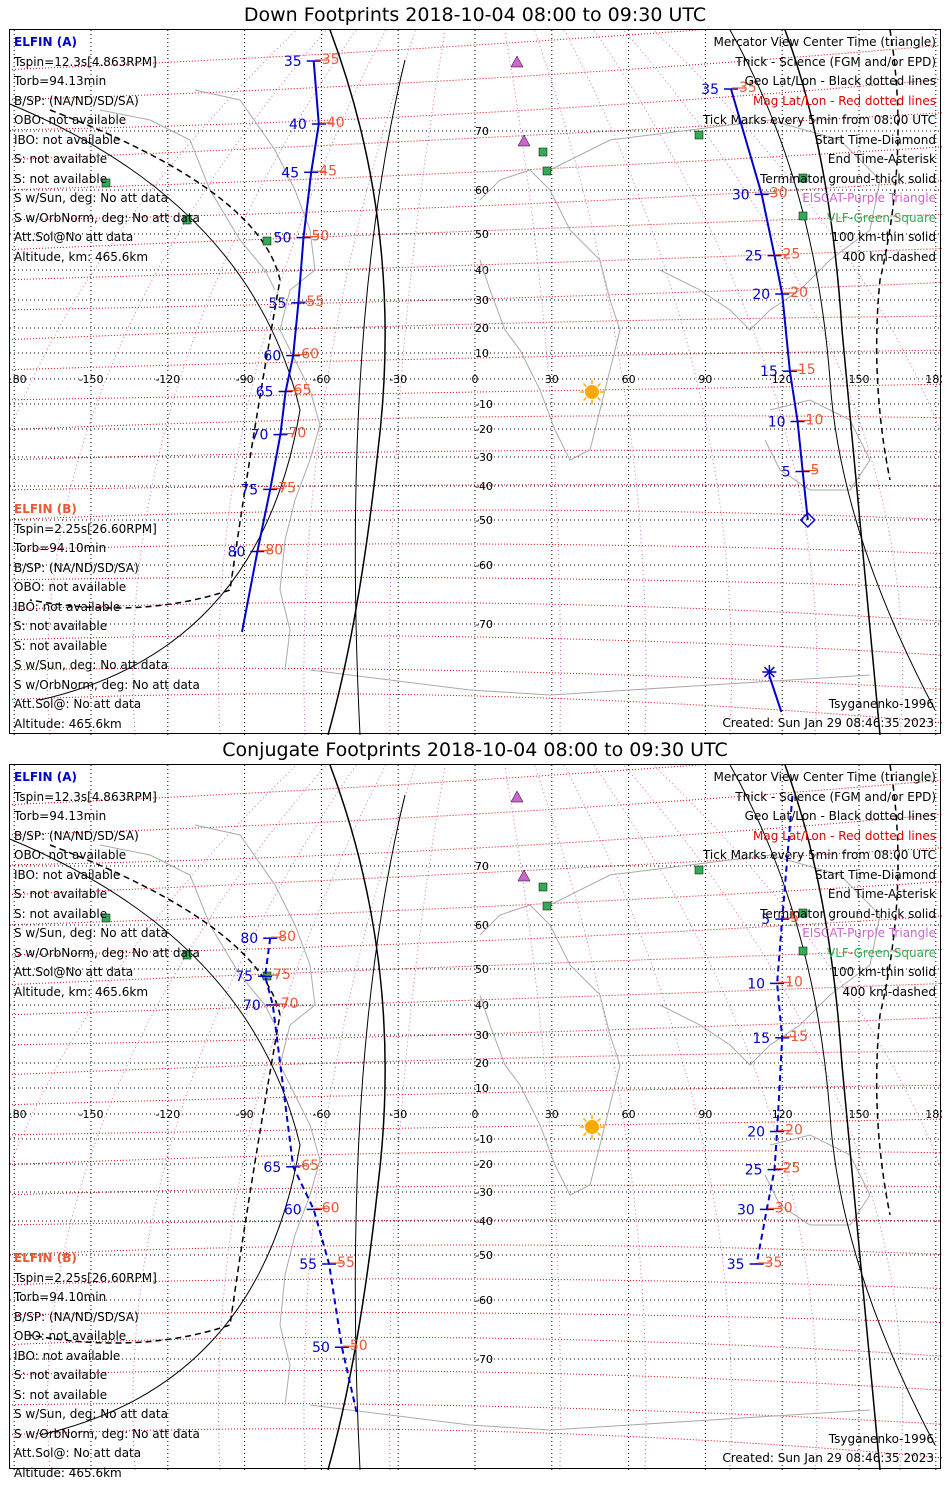 The image size is (950, 1500). Describe the element at coordinates (774, 1030) in the screenshot. I see `elfin-a-track-line` at that location.